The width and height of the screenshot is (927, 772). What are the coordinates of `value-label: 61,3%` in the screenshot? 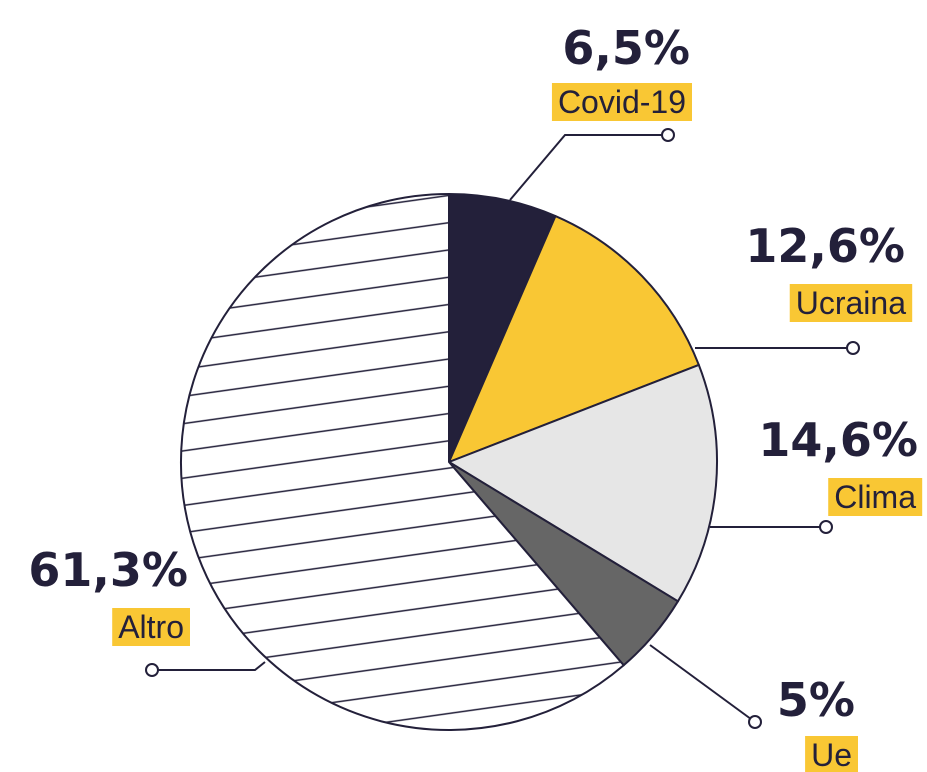 It's located at (108, 570).